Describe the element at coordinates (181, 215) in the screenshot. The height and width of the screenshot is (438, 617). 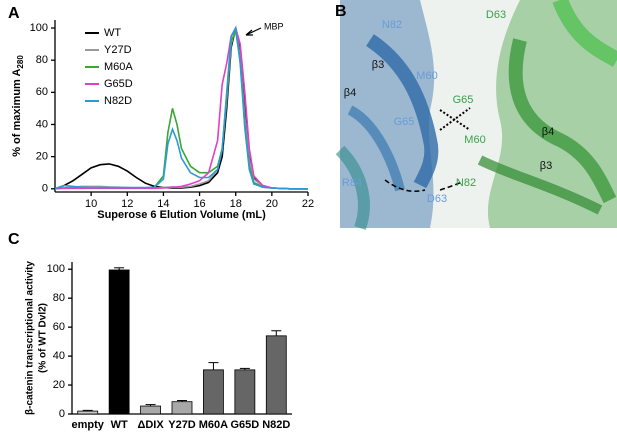
I see `x-axis-label: Superose 6 Elution Volume (mL)` at that location.